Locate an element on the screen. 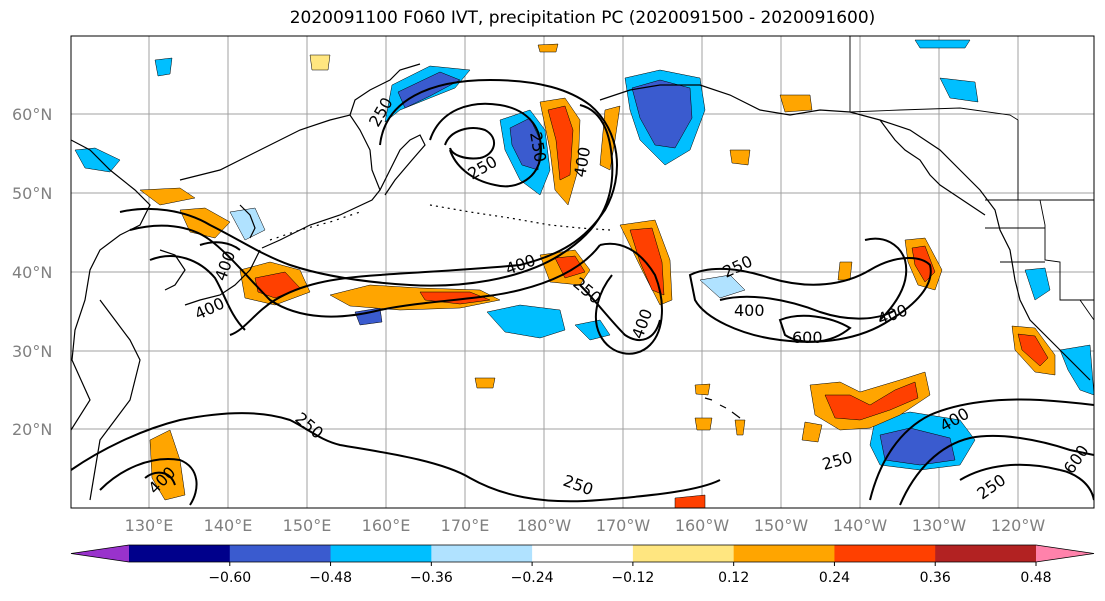  colorbar-extend-min is located at coordinates (100, 553).